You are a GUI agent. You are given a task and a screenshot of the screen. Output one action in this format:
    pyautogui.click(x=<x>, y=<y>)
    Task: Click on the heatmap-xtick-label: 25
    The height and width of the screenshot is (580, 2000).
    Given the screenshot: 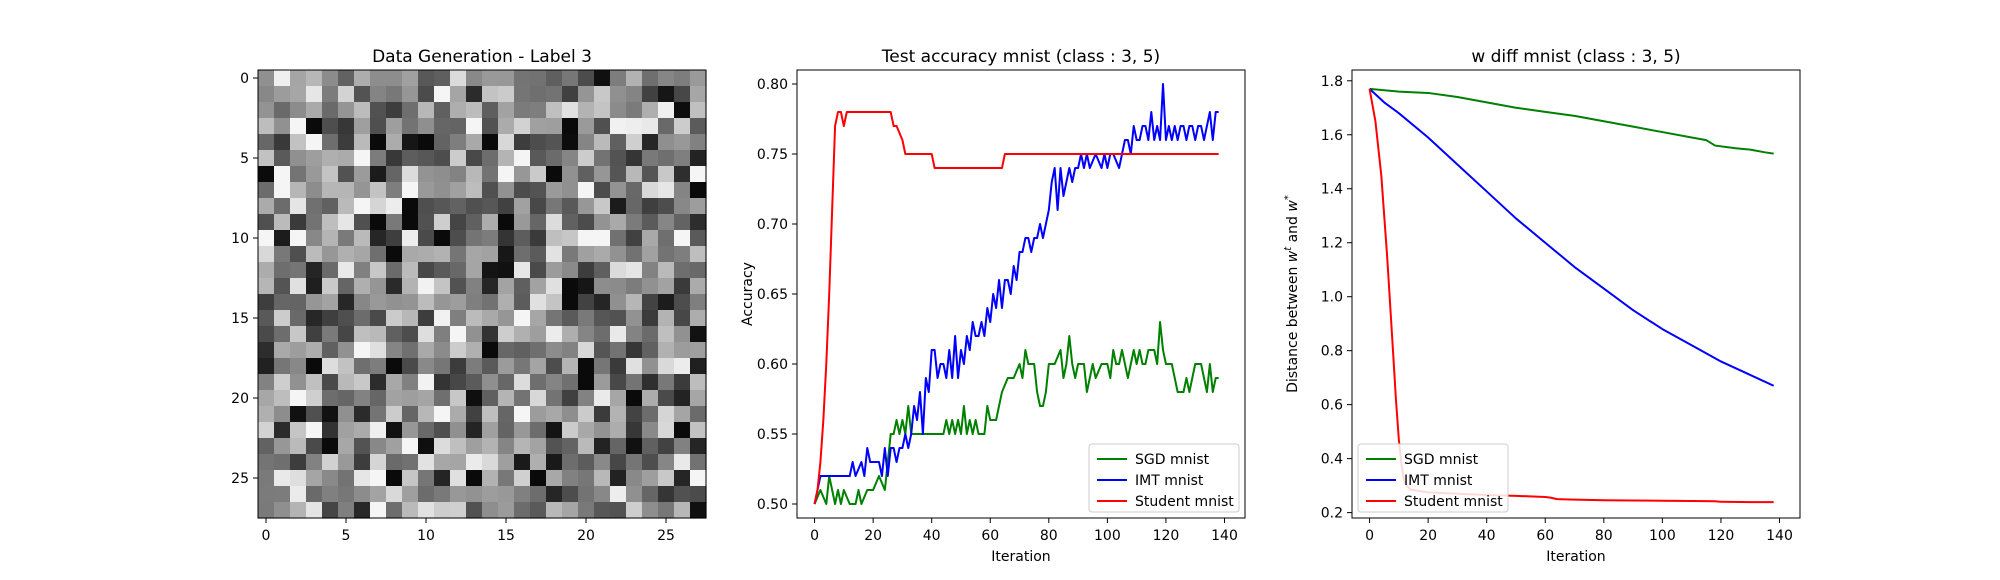 What is the action you would take?
    pyautogui.click(x=666, y=536)
    